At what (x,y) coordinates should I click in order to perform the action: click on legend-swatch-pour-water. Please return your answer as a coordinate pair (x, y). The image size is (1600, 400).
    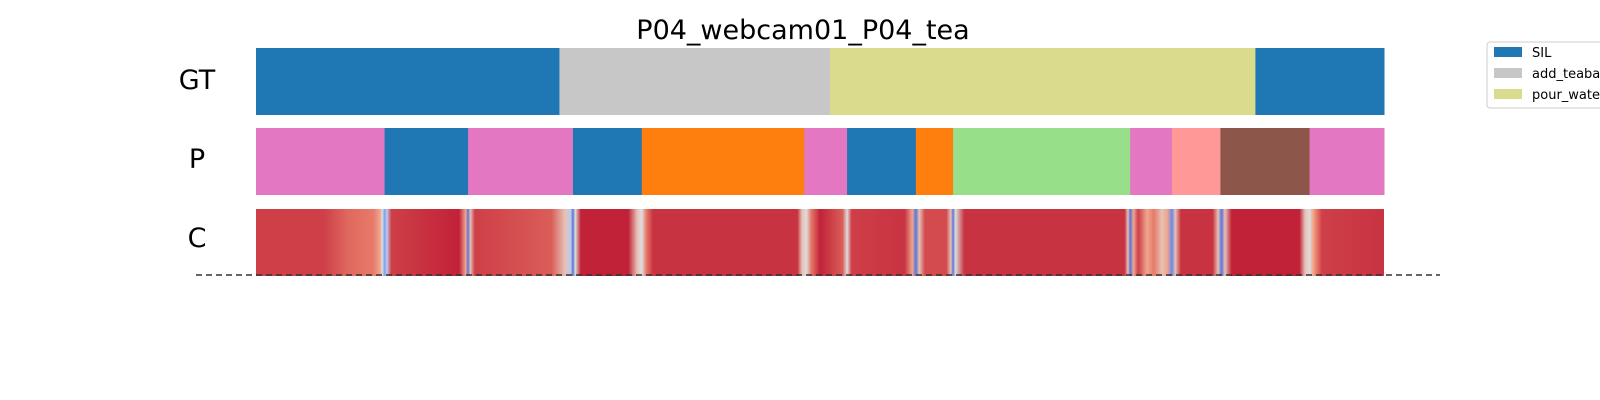
    Looking at the image, I should click on (1508, 94).